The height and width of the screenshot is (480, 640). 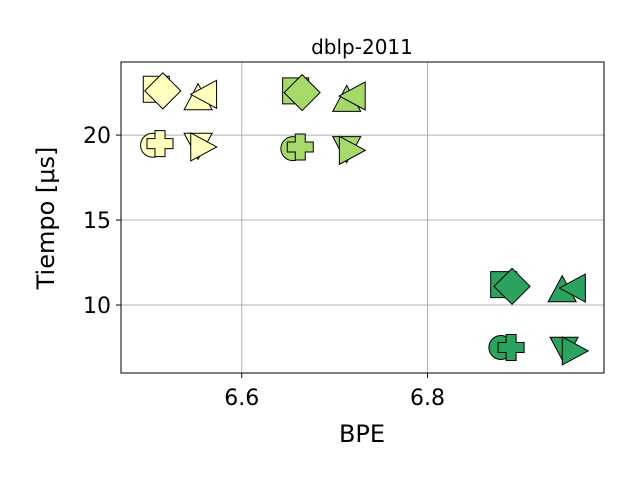 What do you see at coordinates (97, 221) in the screenshot?
I see `y-tick-label: 15` at bounding box center [97, 221].